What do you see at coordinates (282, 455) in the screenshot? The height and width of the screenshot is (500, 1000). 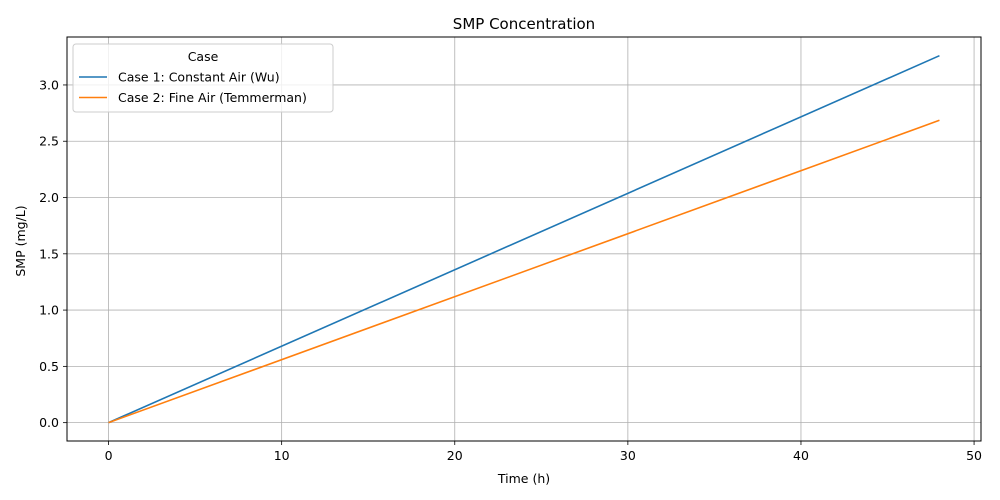 I see `x-tick-label: 10` at bounding box center [282, 455].